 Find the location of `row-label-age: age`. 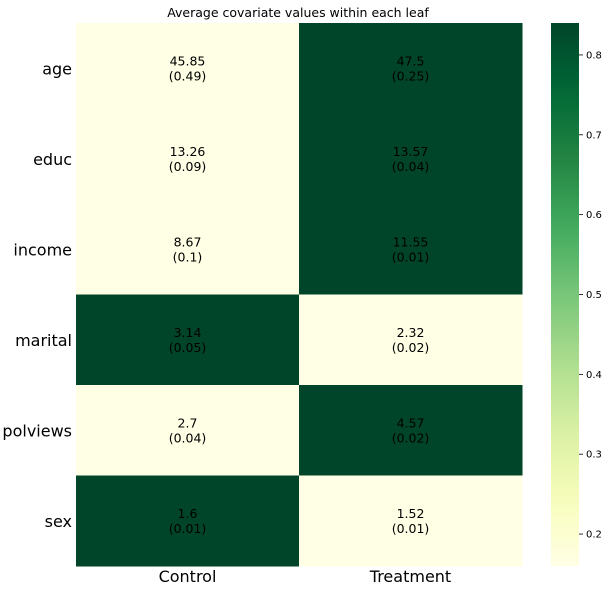

row-label-age: age is located at coordinates (57, 68).